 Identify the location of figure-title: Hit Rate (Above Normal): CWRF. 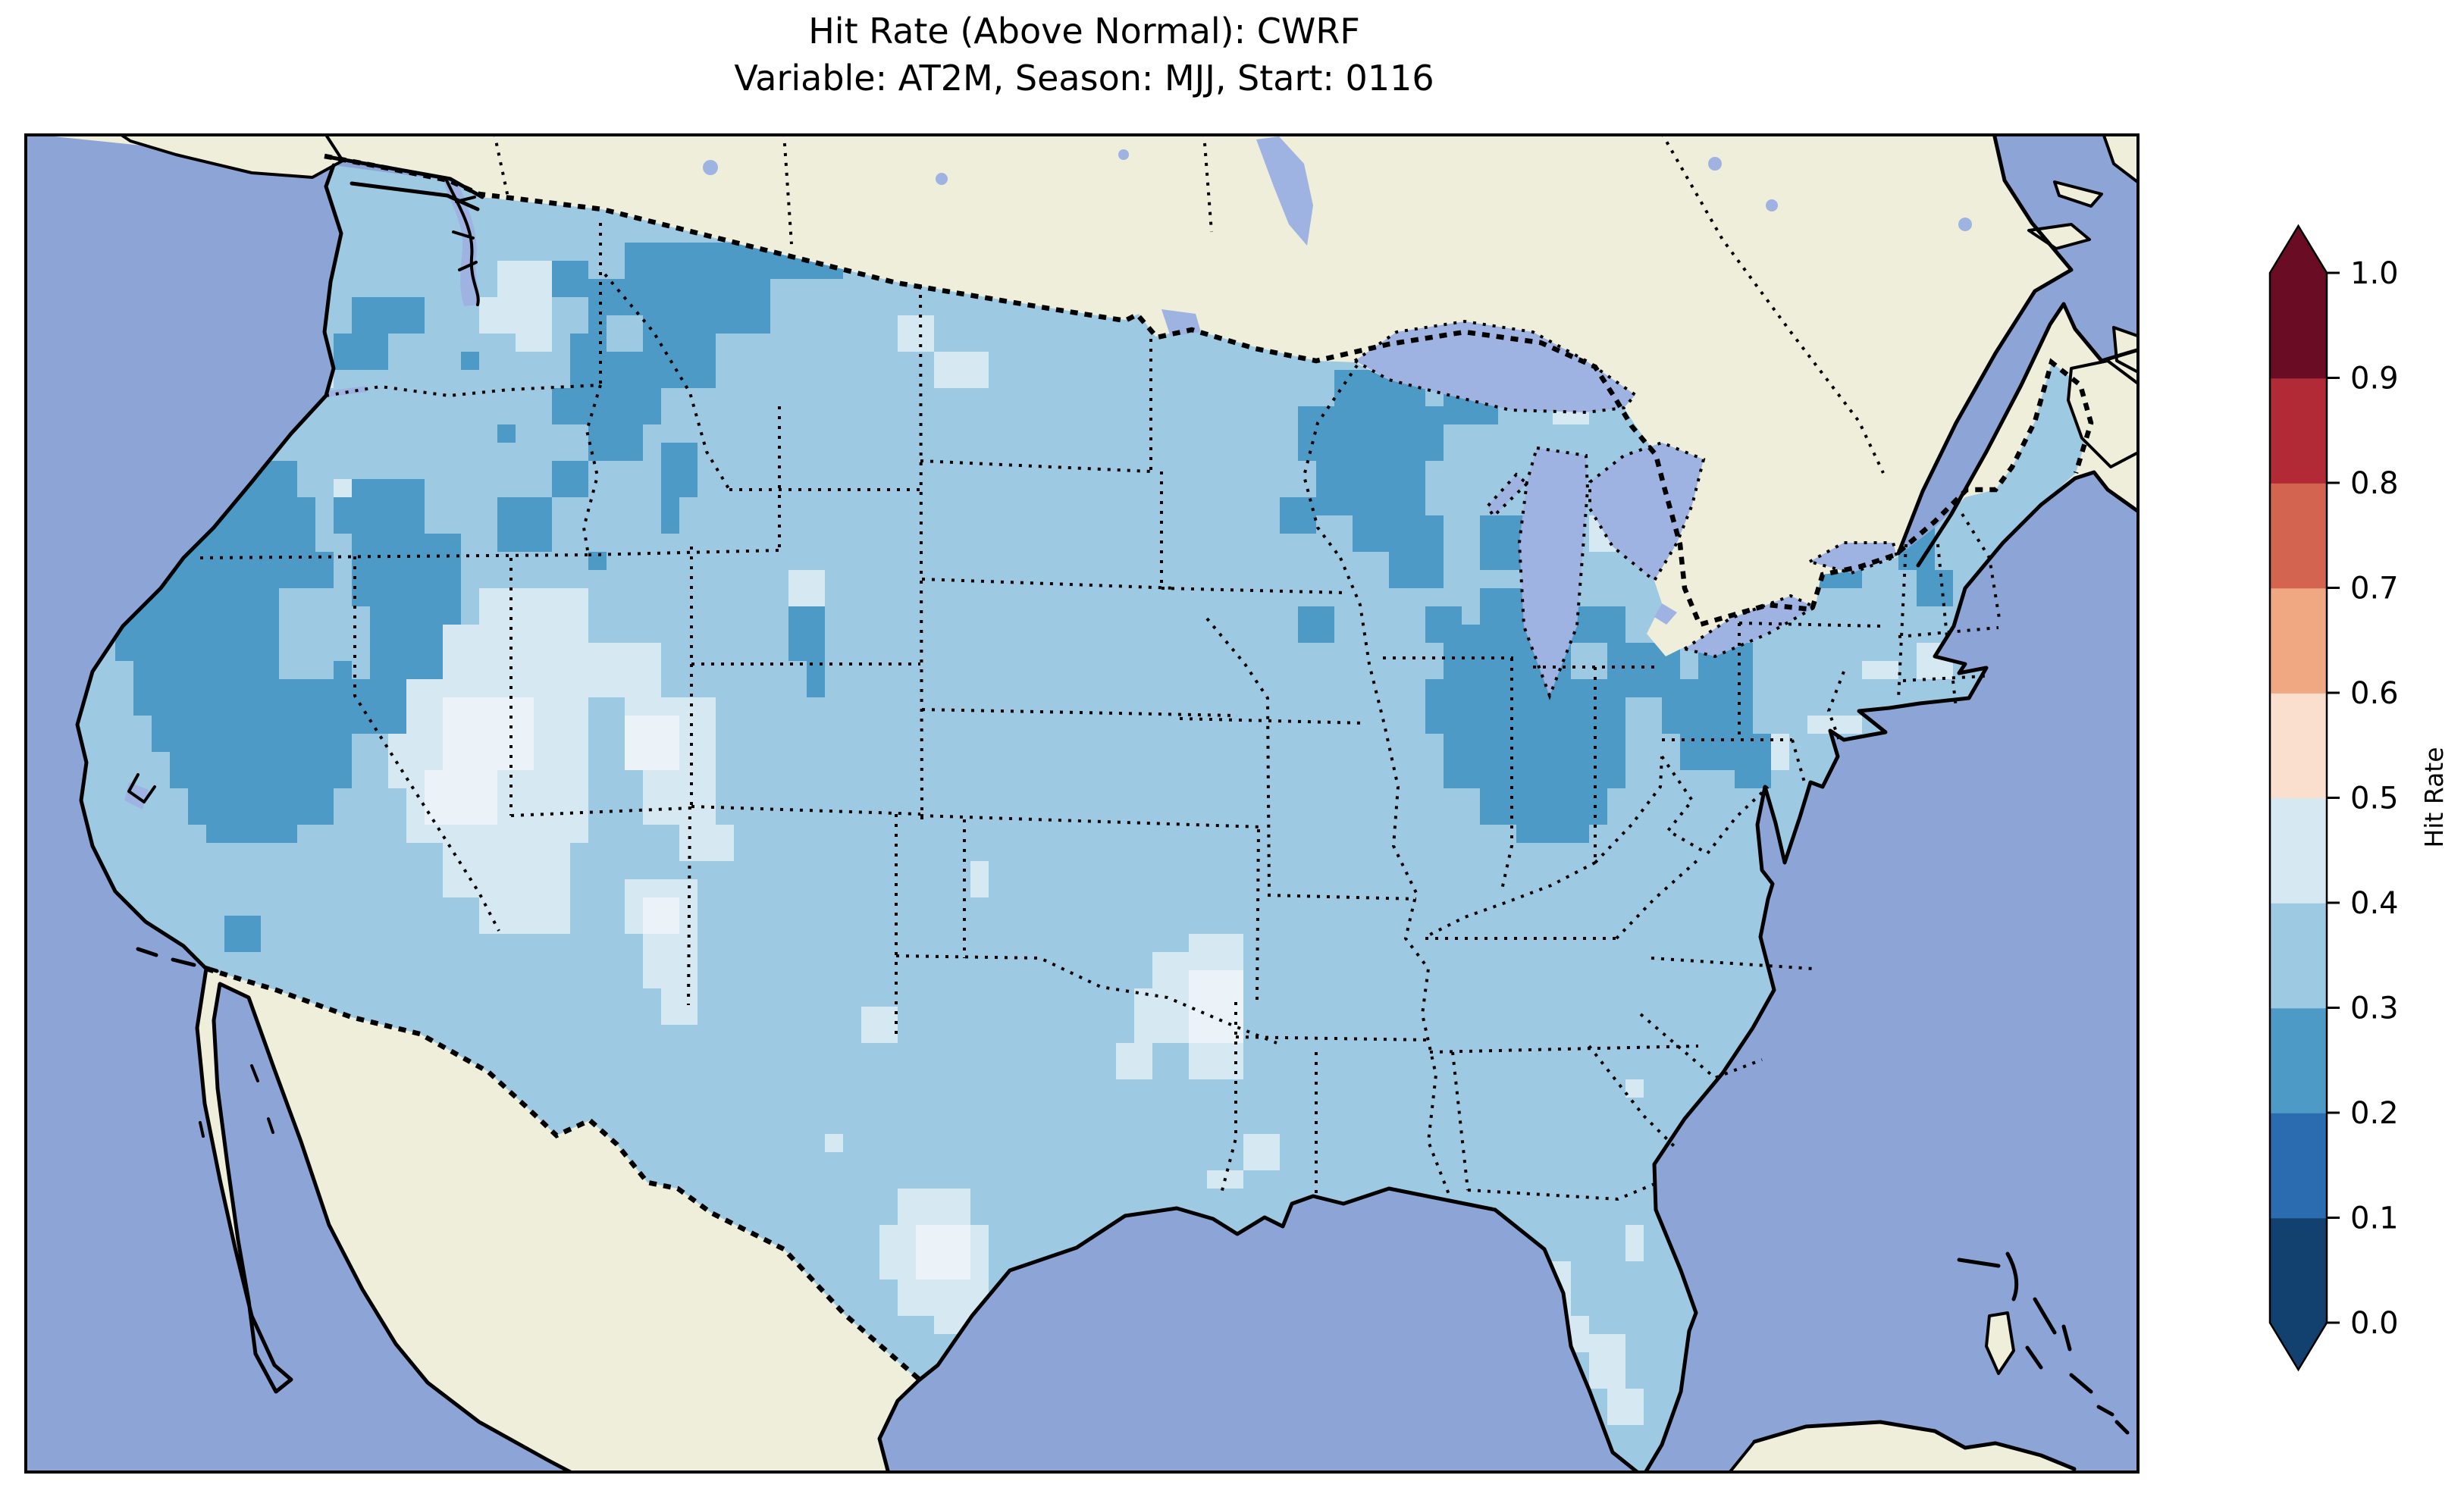
(1084, 31).